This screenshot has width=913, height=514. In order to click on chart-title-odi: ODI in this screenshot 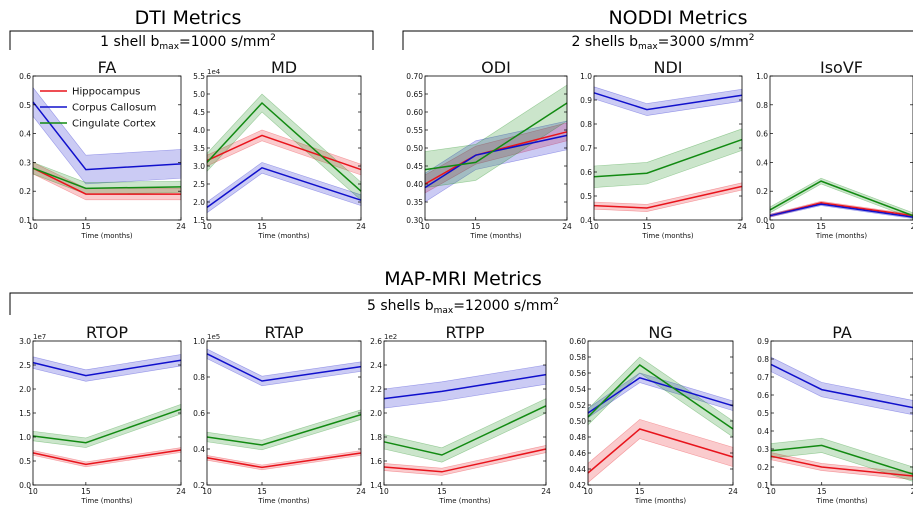, I will do `click(496, 67)`.